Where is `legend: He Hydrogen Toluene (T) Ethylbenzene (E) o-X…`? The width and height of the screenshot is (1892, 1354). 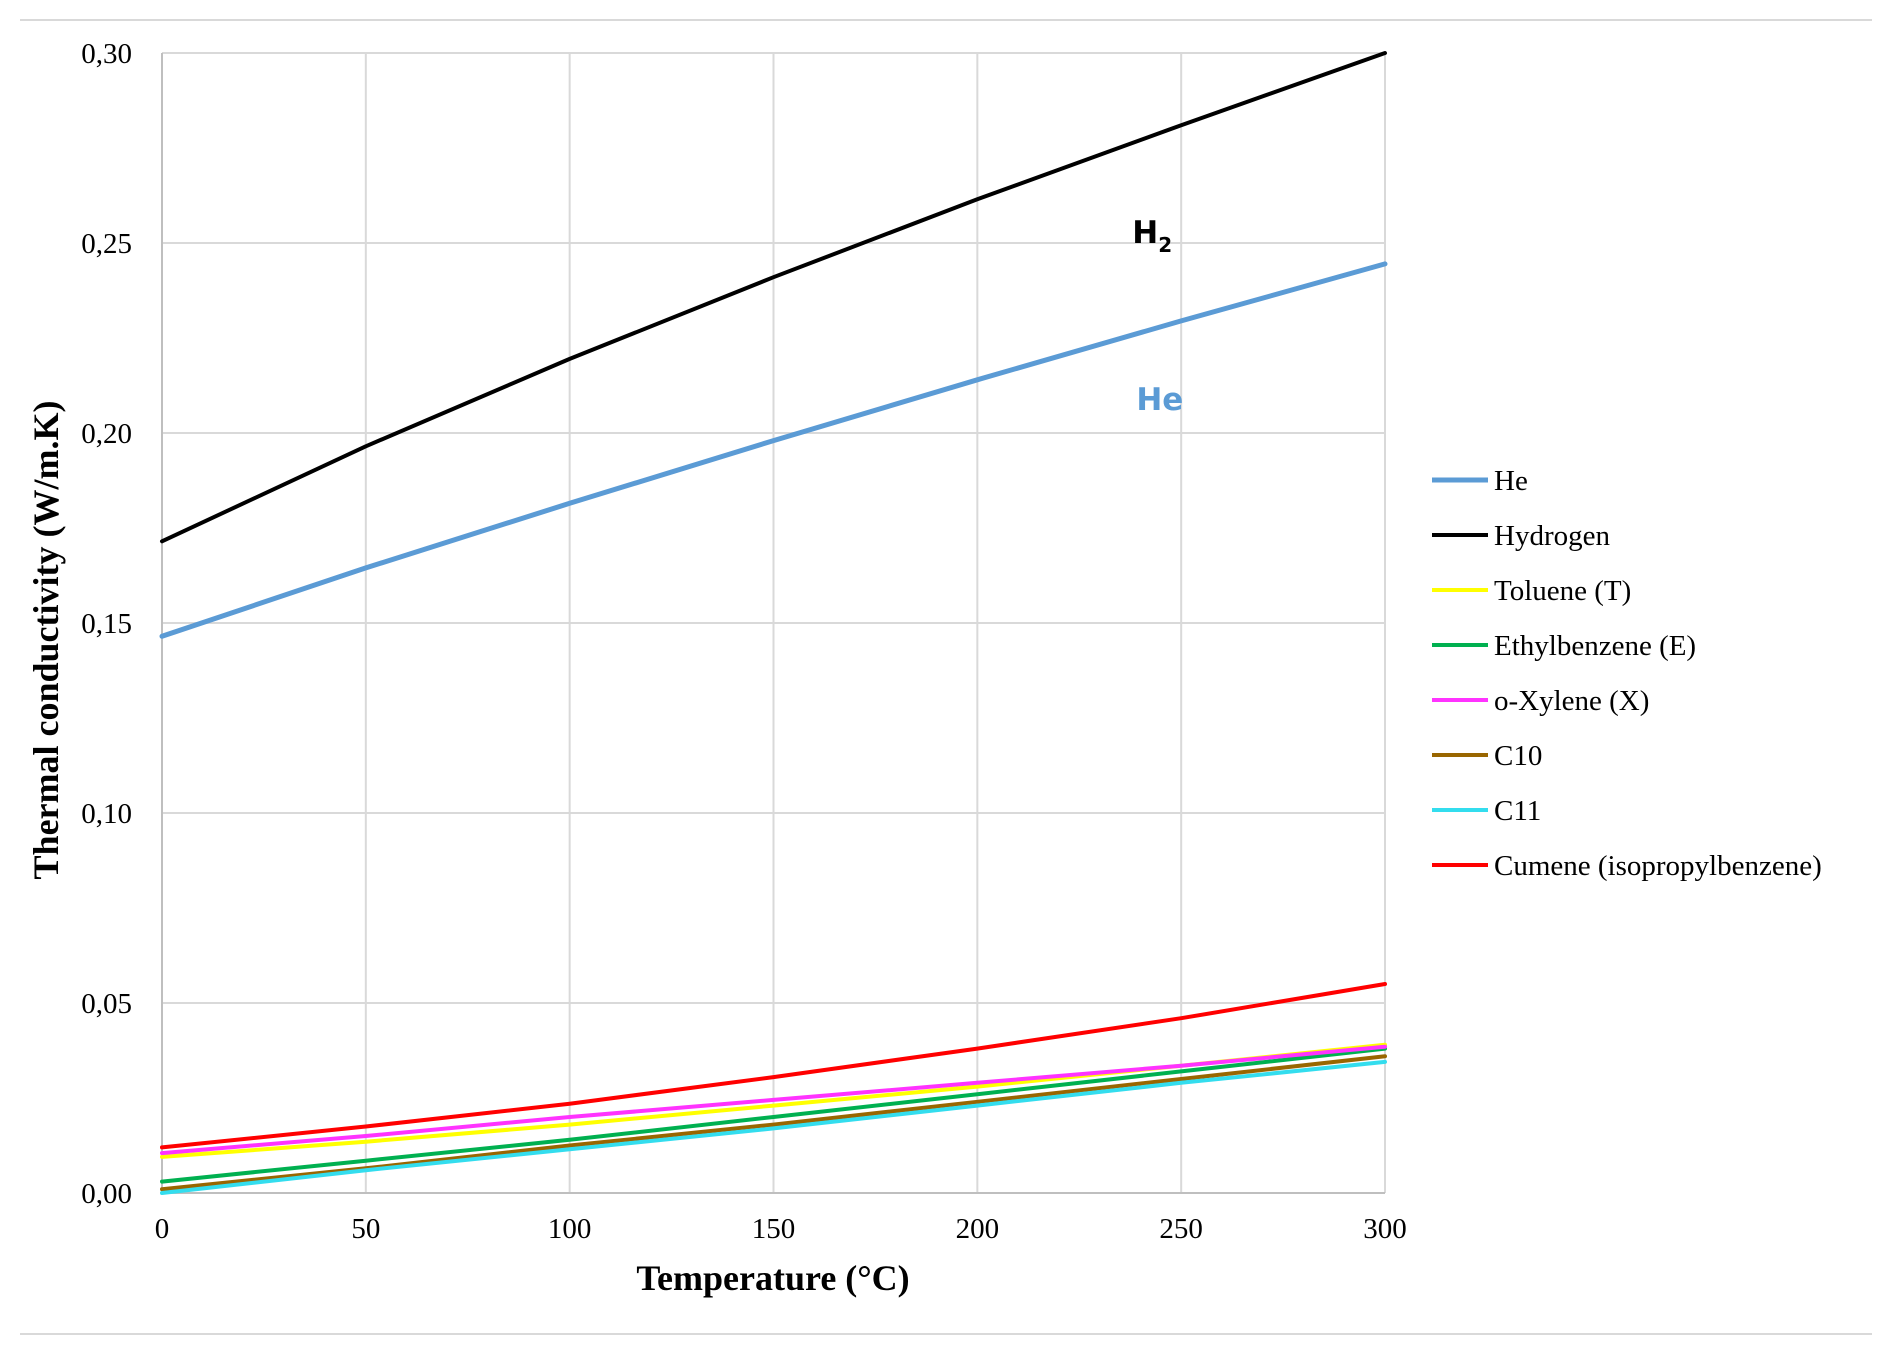
legend: He Hydrogen Toluene (T) Ethylbenzene (E) o-X… is located at coordinates (1627, 673).